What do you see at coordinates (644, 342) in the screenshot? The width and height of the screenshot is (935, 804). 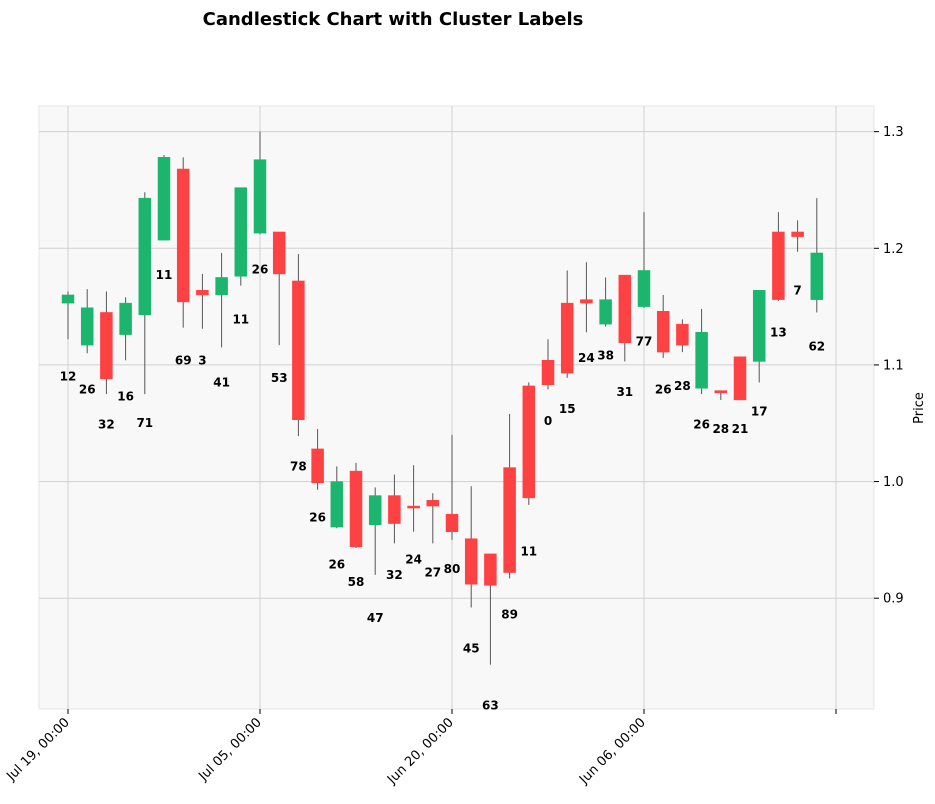 I see `cluster-label: 77` at bounding box center [644, 342].